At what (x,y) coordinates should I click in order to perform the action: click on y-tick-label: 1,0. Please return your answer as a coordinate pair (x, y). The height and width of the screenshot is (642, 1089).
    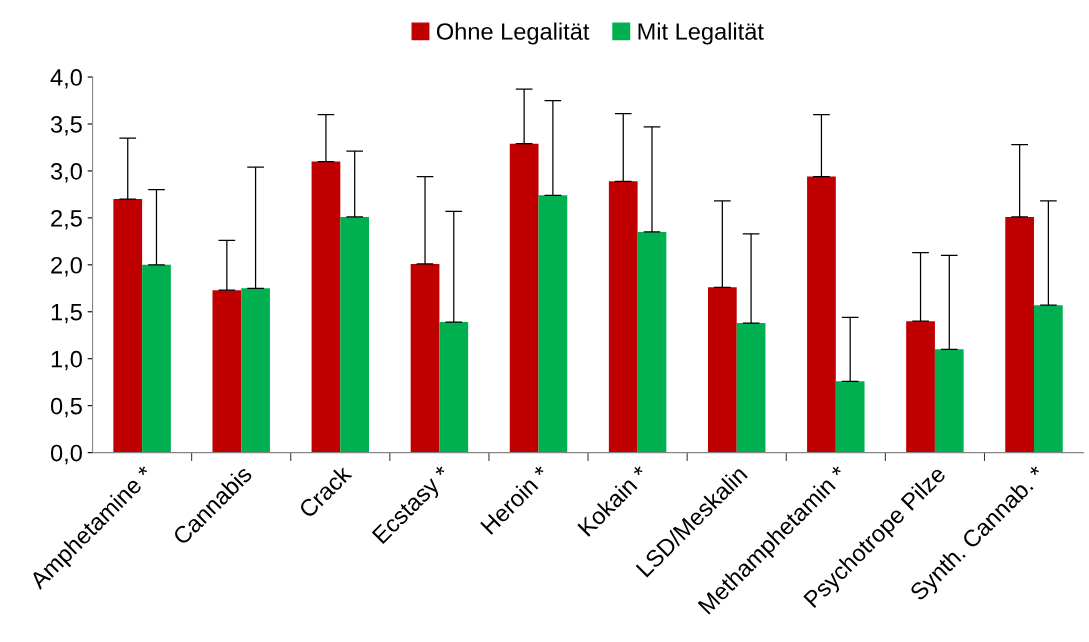
    Looking at the image, I should click on (66, 360).